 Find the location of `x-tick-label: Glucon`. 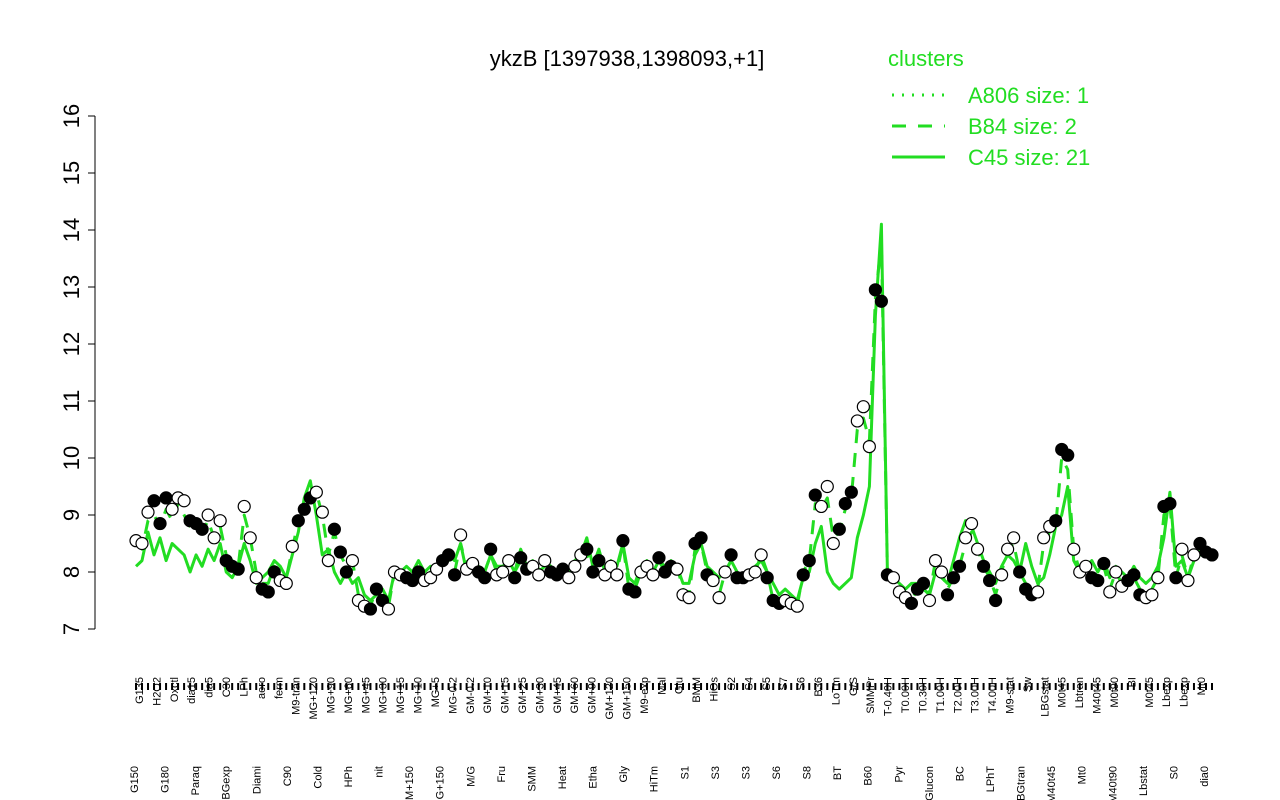

x-tick-label: Glucon is located at coordinates (930, 783).